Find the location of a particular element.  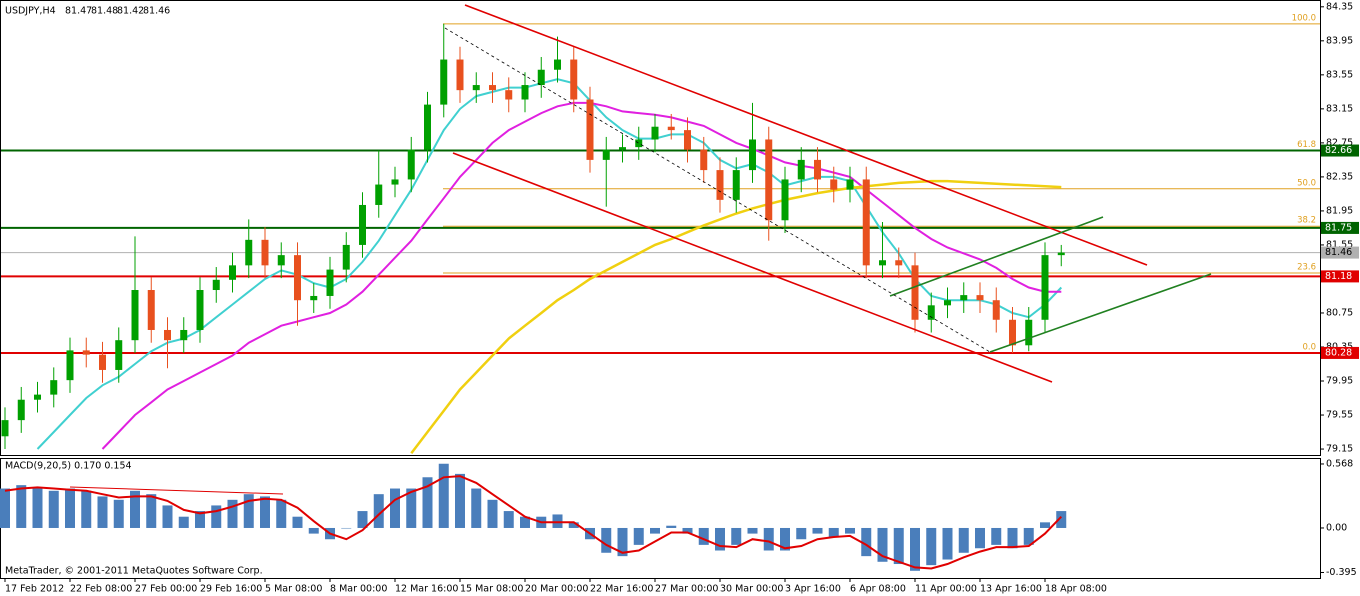

x-tick-label: 11 Apr 00:00 is located at coordinates (946, 589).